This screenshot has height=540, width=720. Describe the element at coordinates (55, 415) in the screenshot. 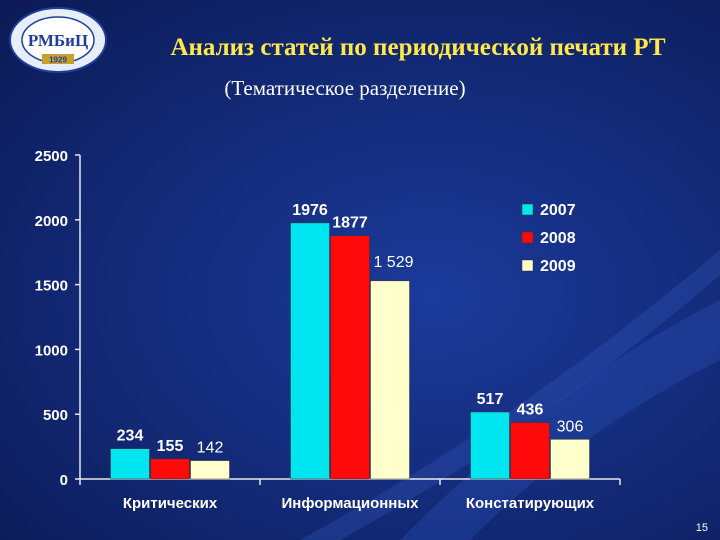

I see `y-tick-label: 500` at that location.